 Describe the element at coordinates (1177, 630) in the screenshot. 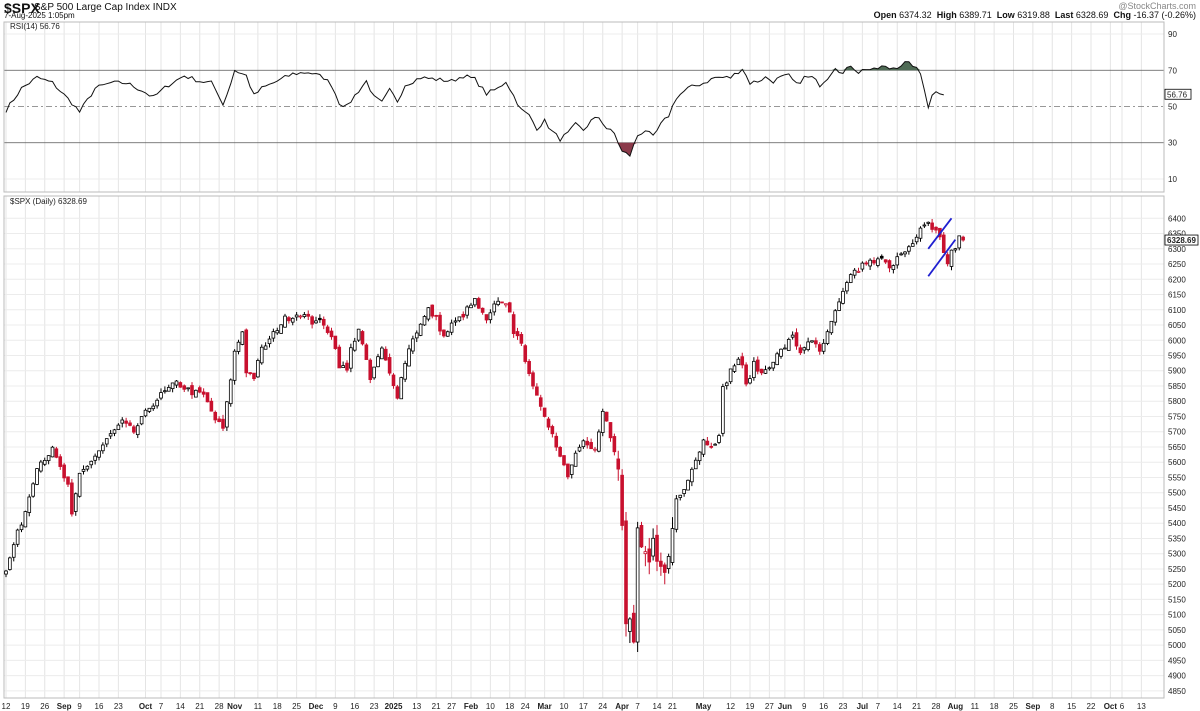

I see `price-tick-label: 5050` at that location.